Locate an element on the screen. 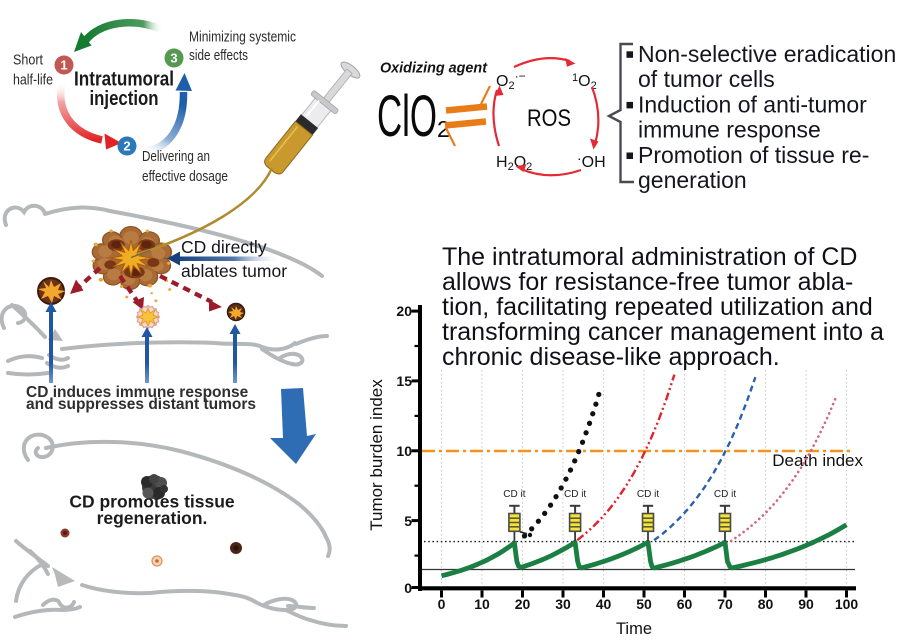 The height and width of the screenshot is (640, 900). svg-text: CD directly is located at coordinates (224, 247).